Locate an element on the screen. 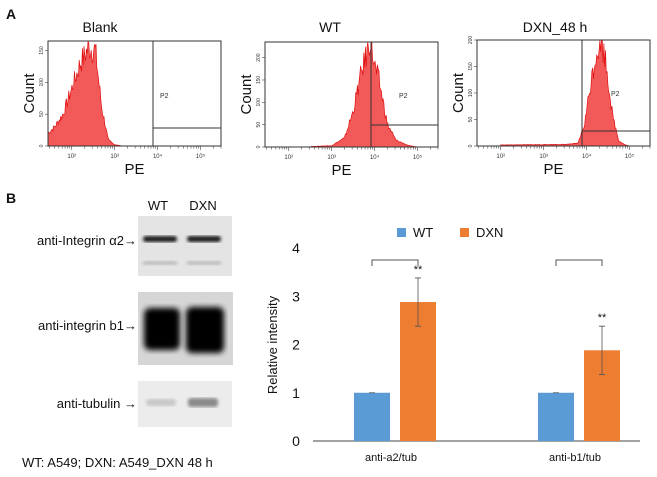  flow-plot-0: P2 Blank 10² 10³ 10⁴ 10⁵ 0 50 100 150 Count PE is located at coordinates (121, 98).